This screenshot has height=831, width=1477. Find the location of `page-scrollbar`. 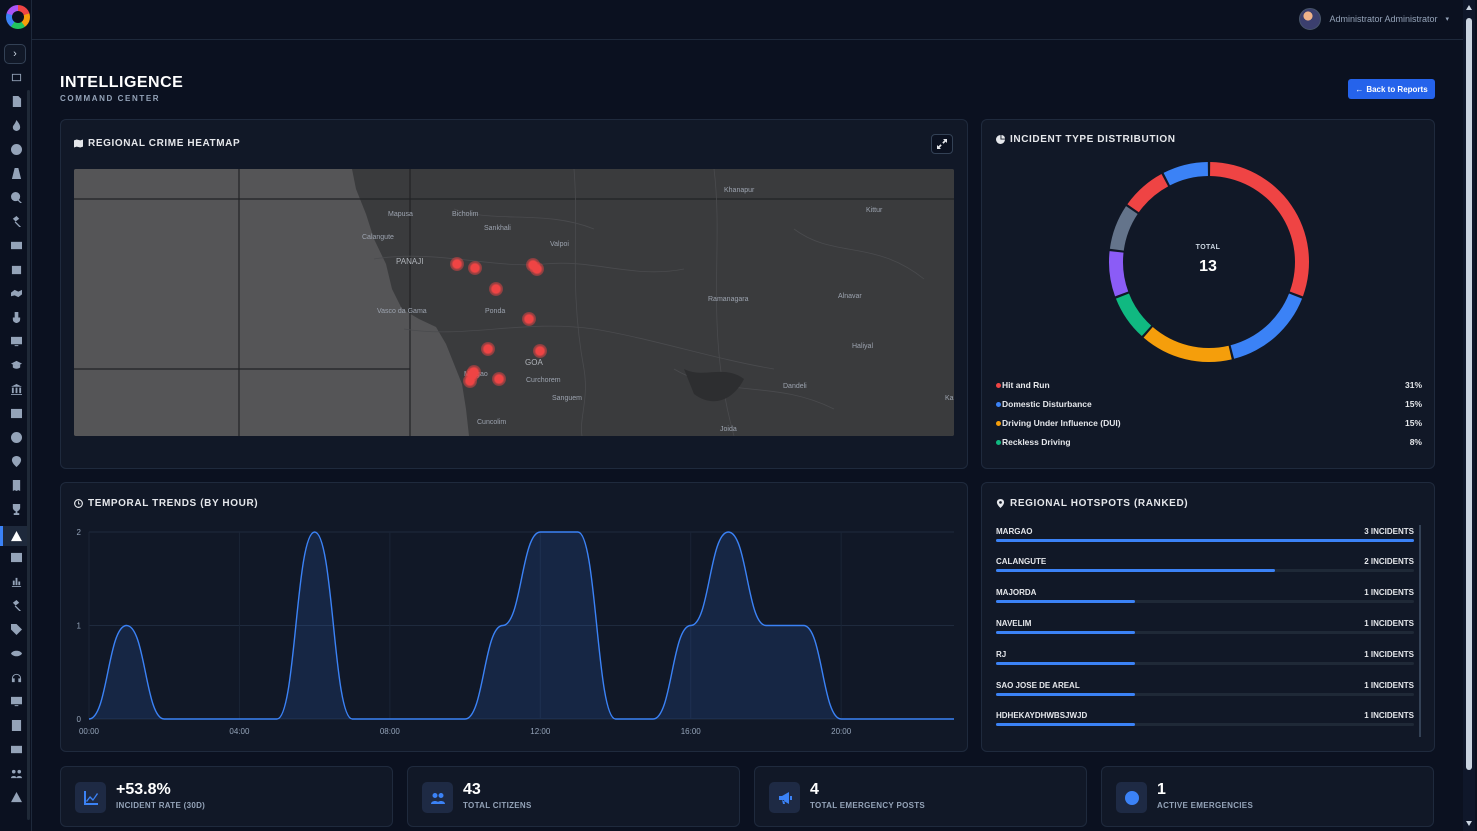

page-scrollbar is located at coordinates (1469, 415).